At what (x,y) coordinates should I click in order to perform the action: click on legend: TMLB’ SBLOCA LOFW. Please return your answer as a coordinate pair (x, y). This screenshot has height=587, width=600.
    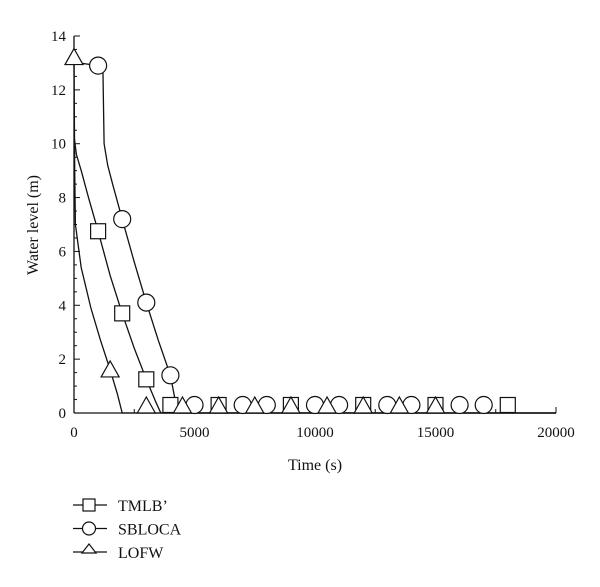
    Looking at the image, I should click on (127, 530).